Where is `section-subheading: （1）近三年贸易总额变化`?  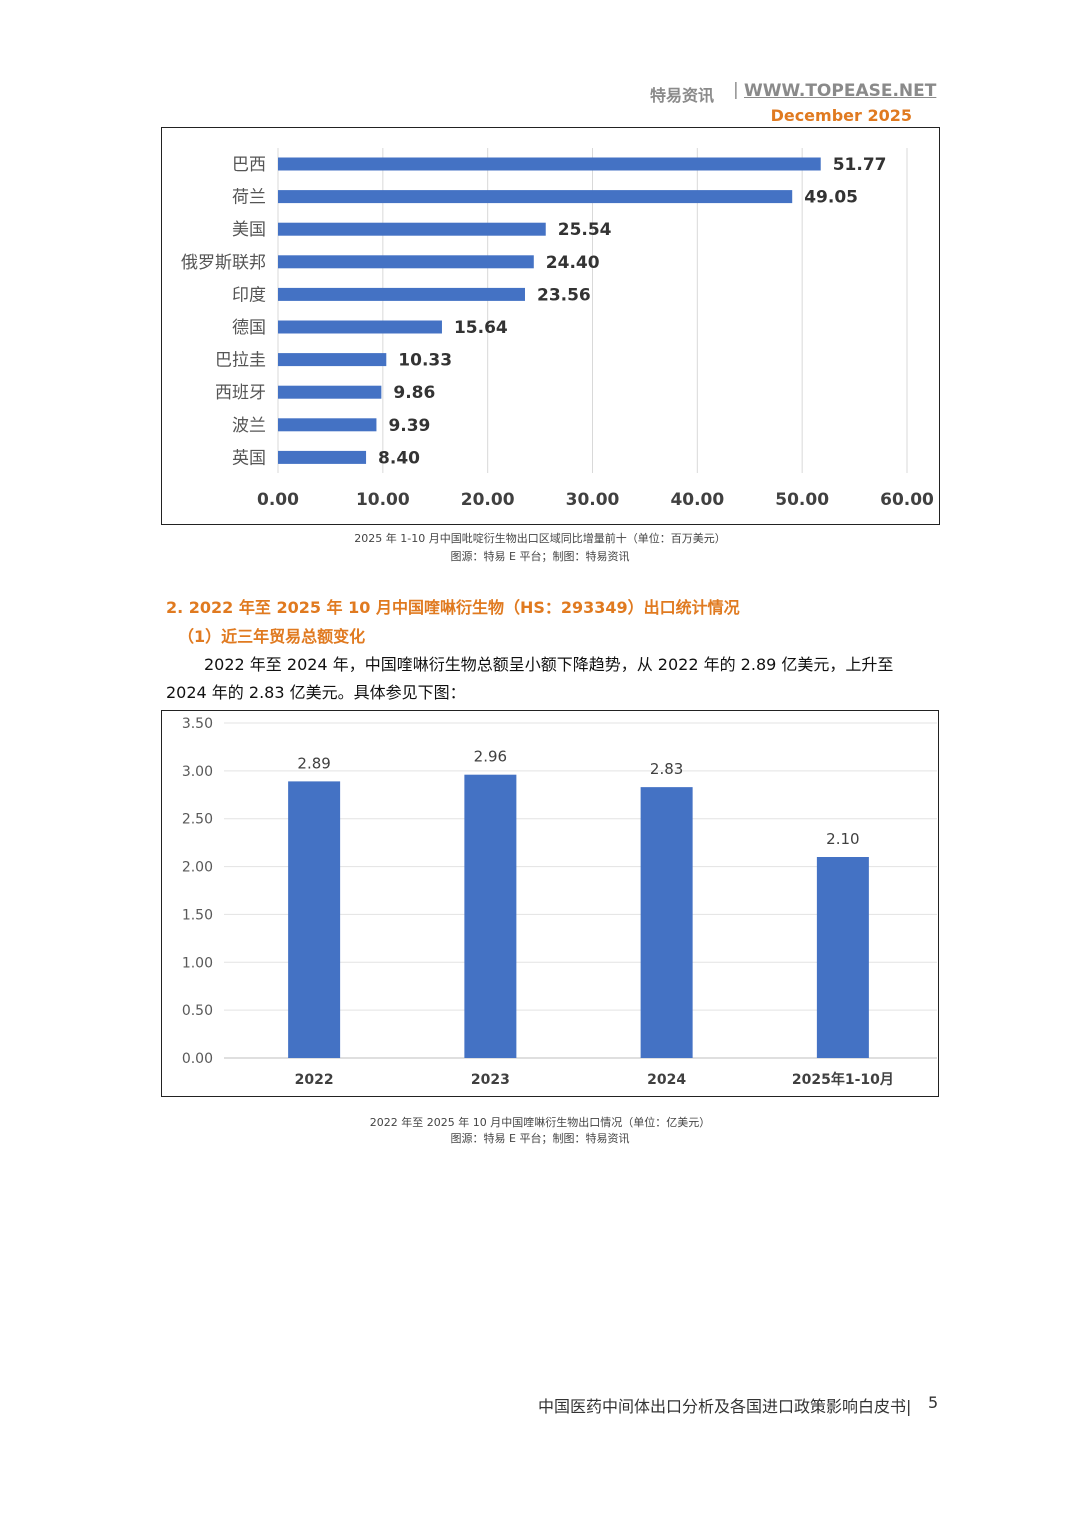
section-subheading: （1）近三年贸易总额变化 is located at coordinates (272, 636).